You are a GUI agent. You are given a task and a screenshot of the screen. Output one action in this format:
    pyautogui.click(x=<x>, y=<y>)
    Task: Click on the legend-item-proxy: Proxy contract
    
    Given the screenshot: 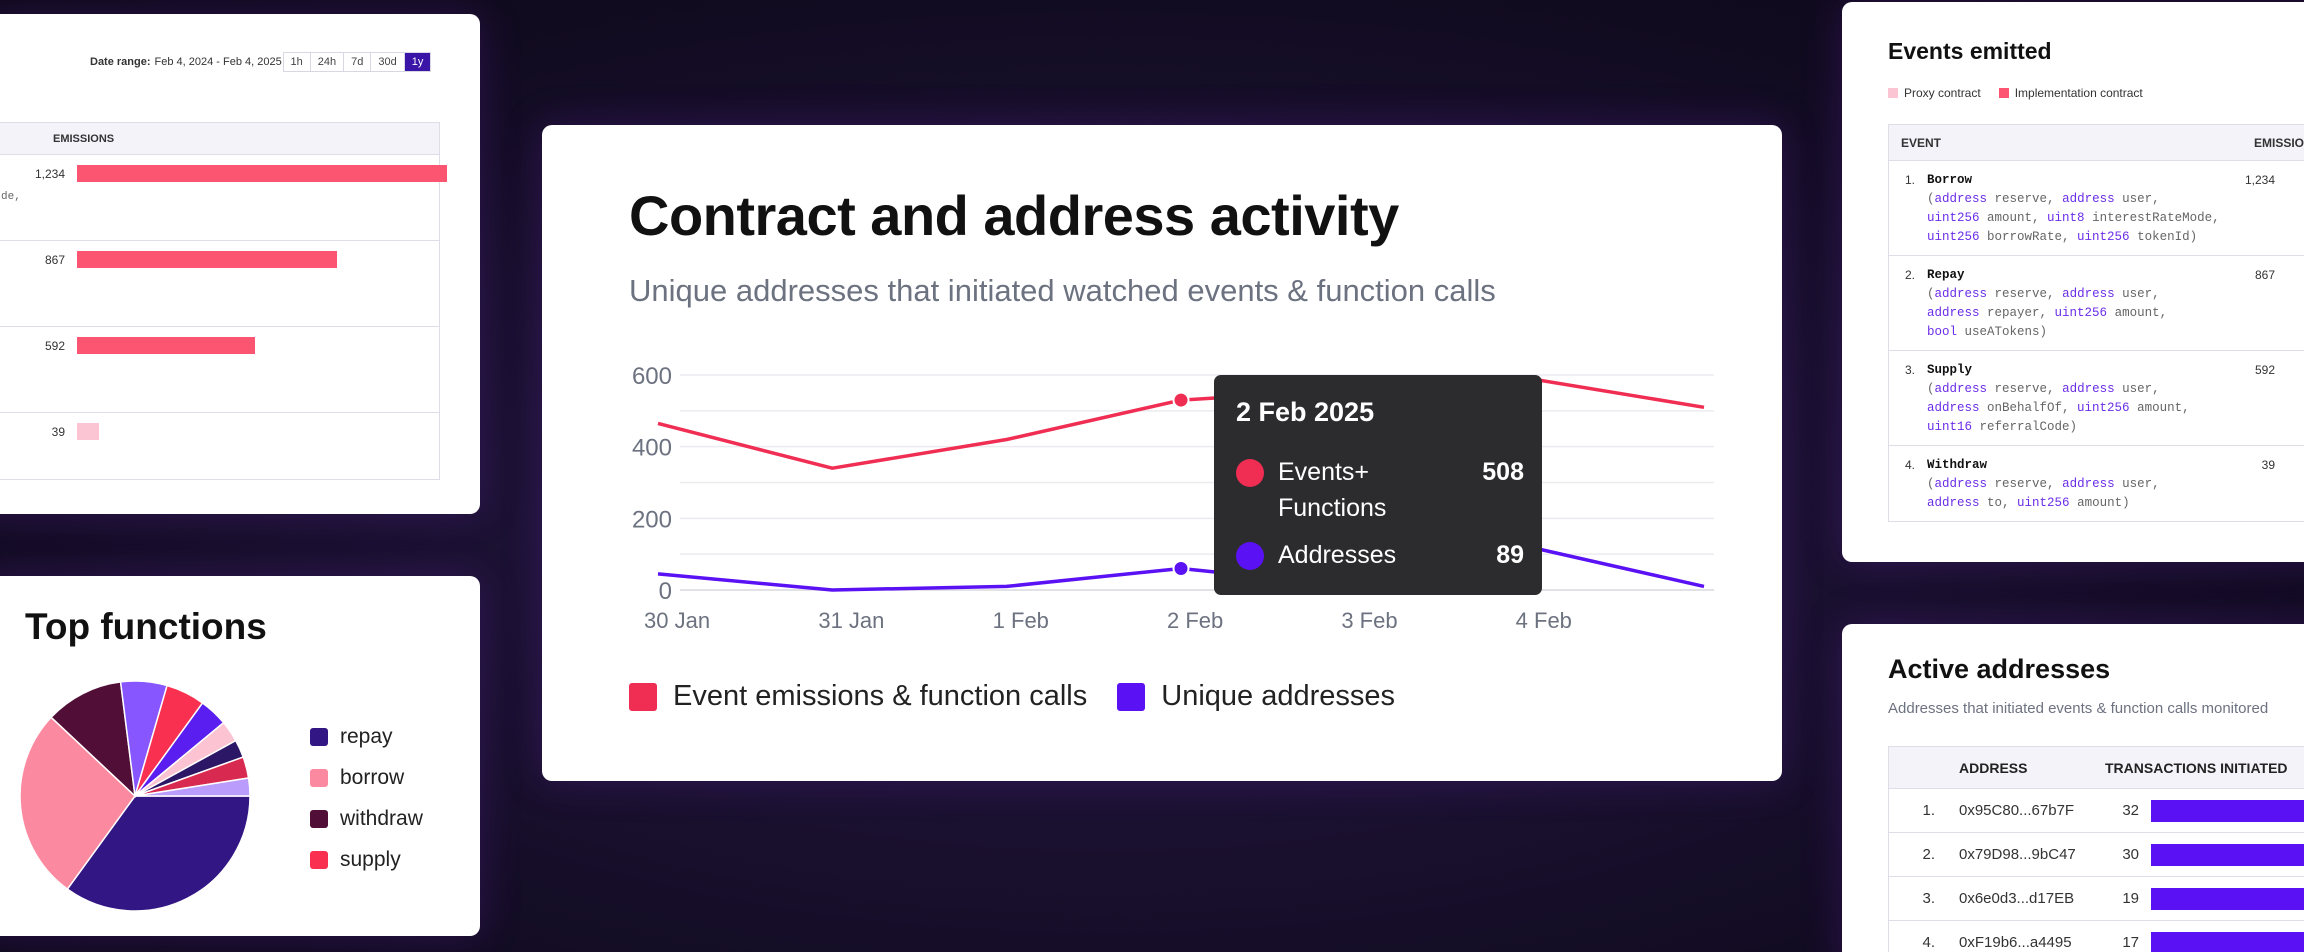 What is the action you would take?
    pyautogui.click(x=1934, y=93)
    